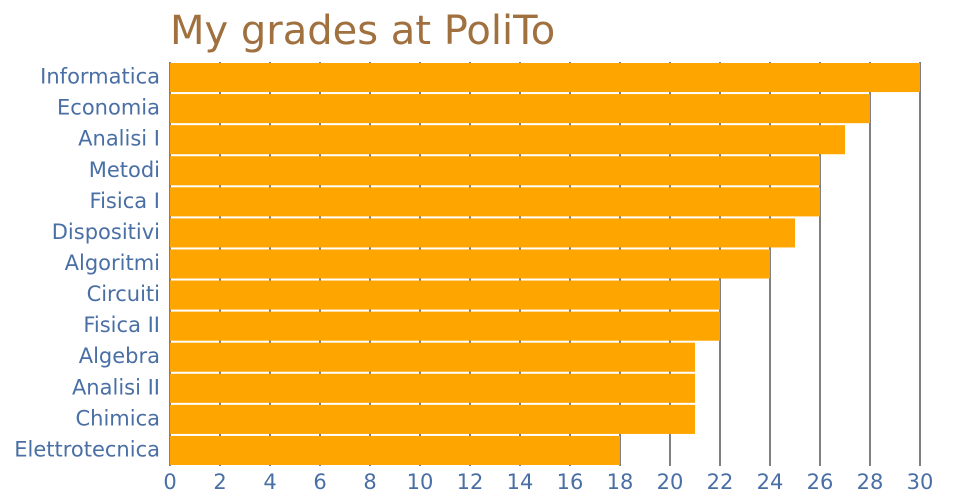  I want to click on y-tick-label: Dispositivi, so click(106, 232).